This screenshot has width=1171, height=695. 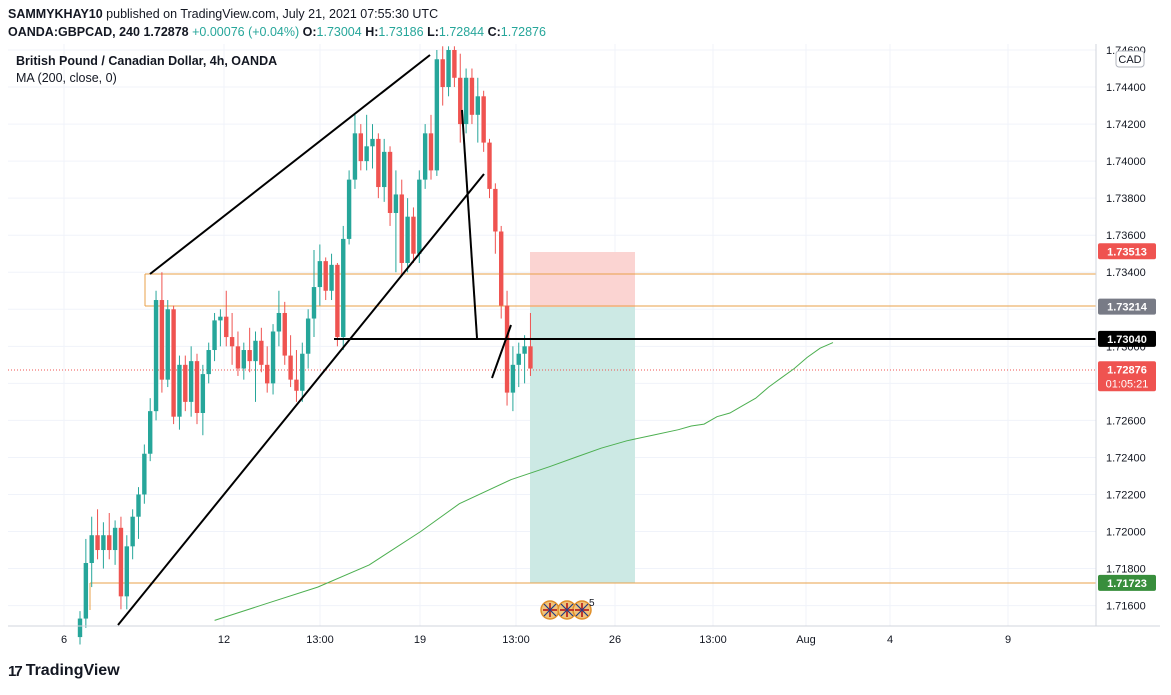 I want to click on economic-events: 5, so click(x=567, y=609).